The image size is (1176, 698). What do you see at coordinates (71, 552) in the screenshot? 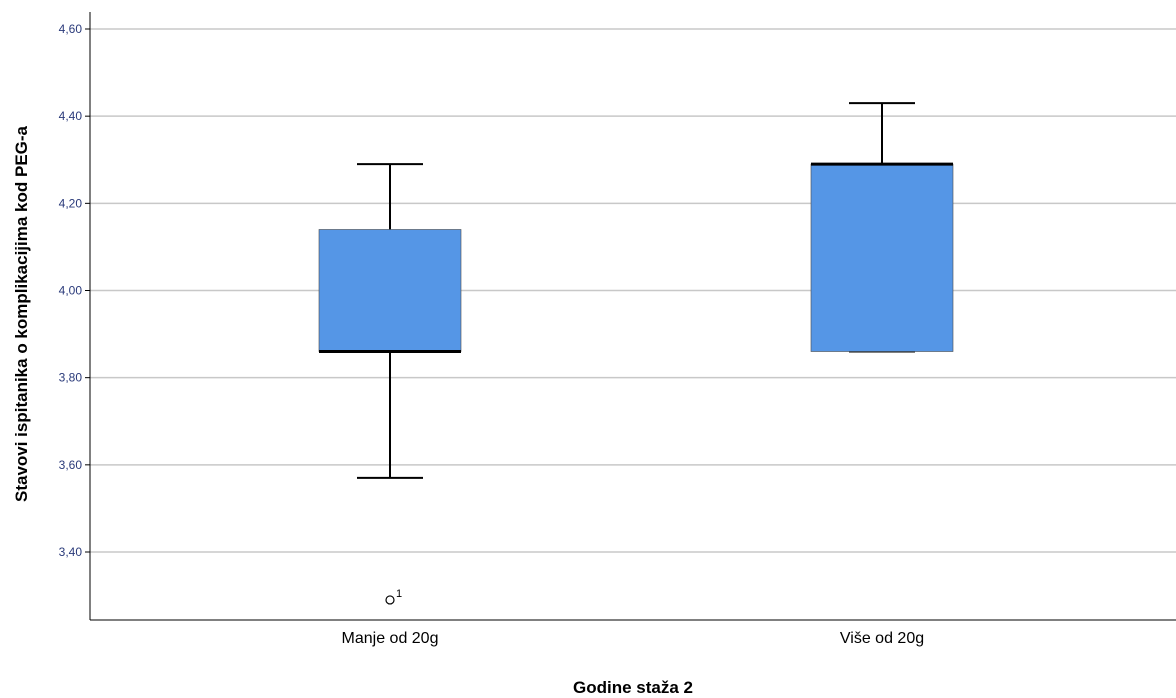
I see `y-tick-label: 3,40` at bounding box center [71, 552].